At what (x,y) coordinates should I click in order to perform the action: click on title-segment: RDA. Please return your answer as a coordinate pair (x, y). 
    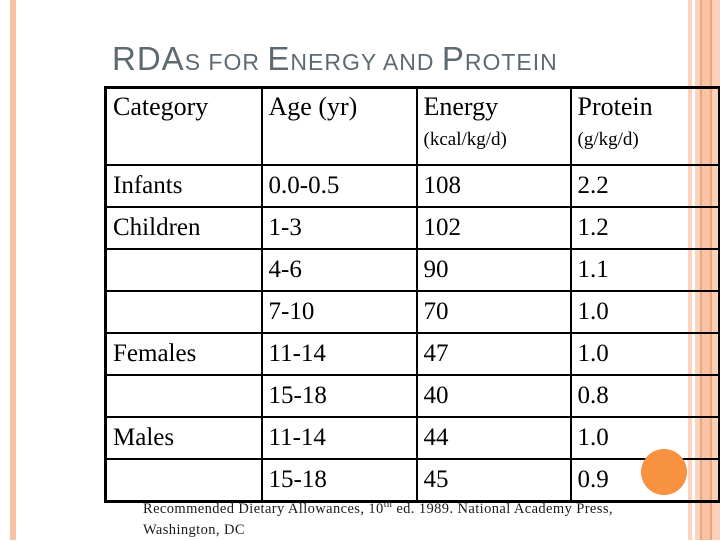
    Looking at the image, I should click on (148, 58).